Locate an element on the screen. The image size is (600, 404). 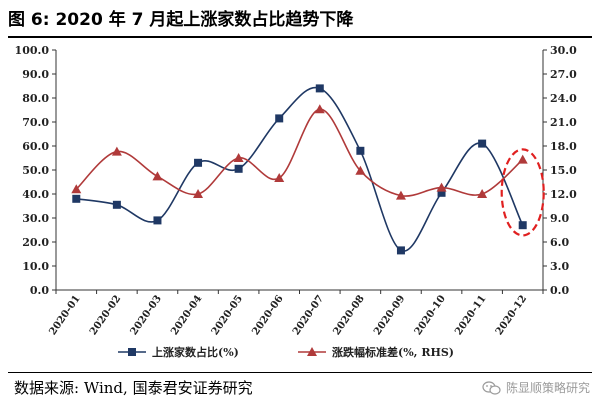
y-right-tick-label: 27.0 is located at coordinates (563, 74).